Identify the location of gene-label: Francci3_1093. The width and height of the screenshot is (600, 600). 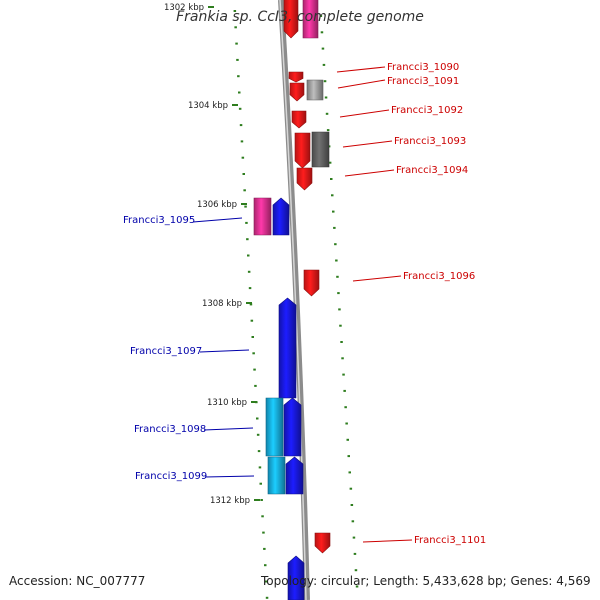
(430, 141).